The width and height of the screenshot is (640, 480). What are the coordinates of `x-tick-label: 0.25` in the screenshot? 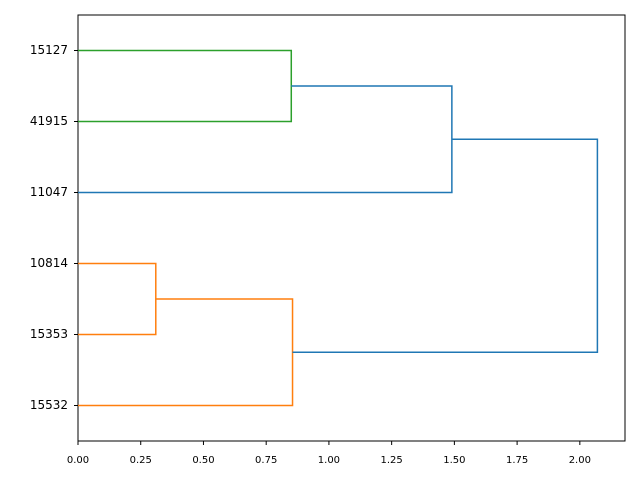 It's located at (141, 460).